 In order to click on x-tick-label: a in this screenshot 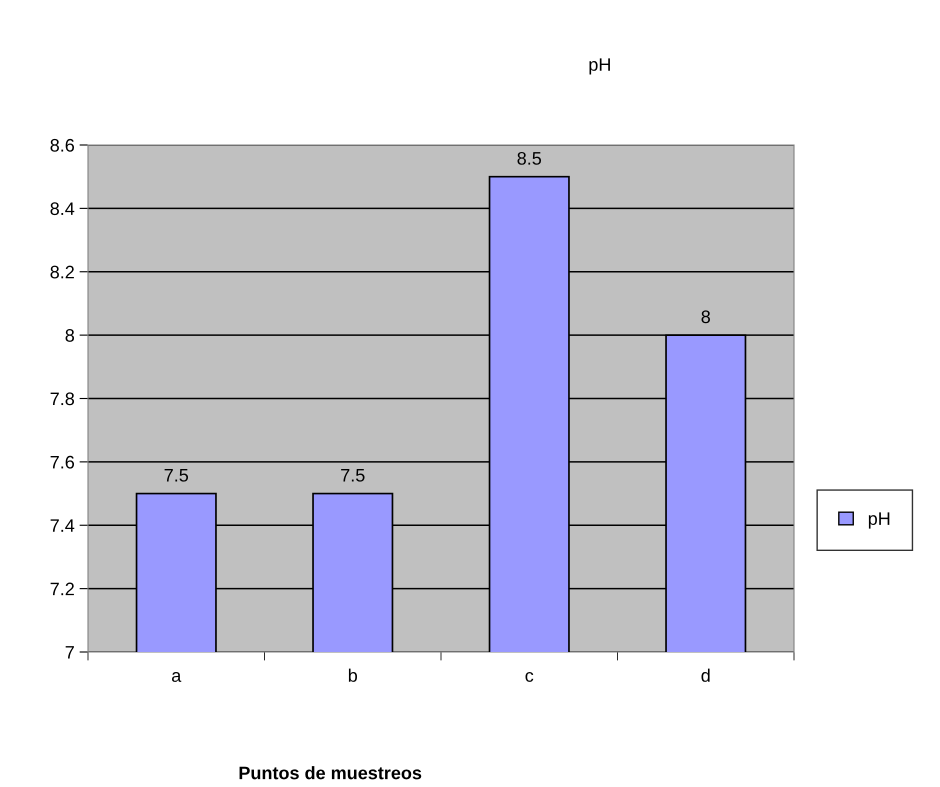, I will do `click(177, 677)`.